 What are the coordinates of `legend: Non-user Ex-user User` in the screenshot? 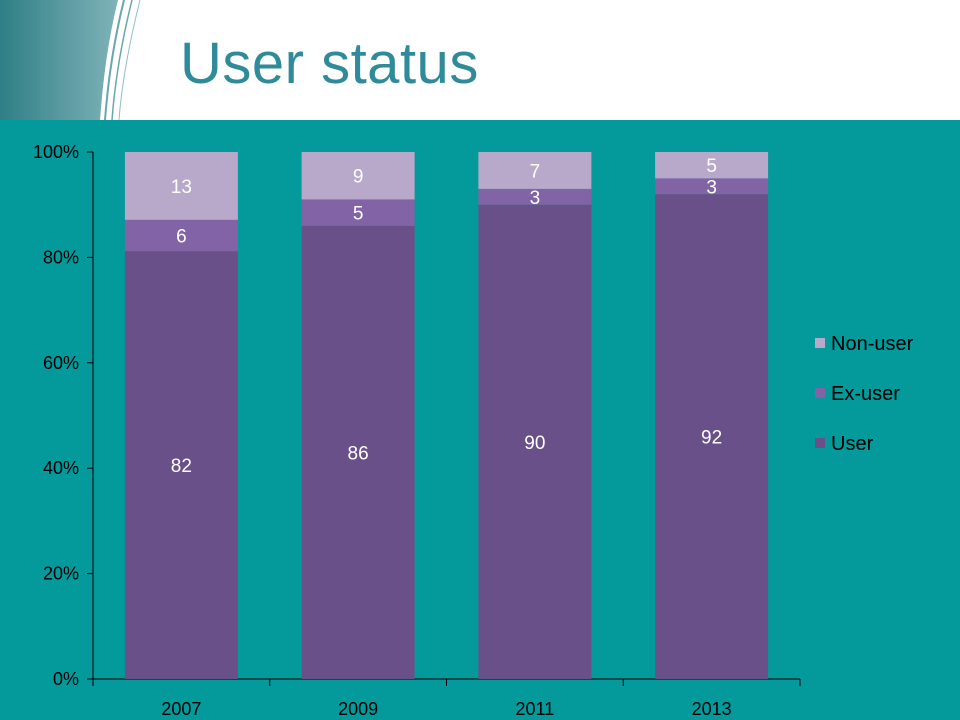 It's located at (864, 394).